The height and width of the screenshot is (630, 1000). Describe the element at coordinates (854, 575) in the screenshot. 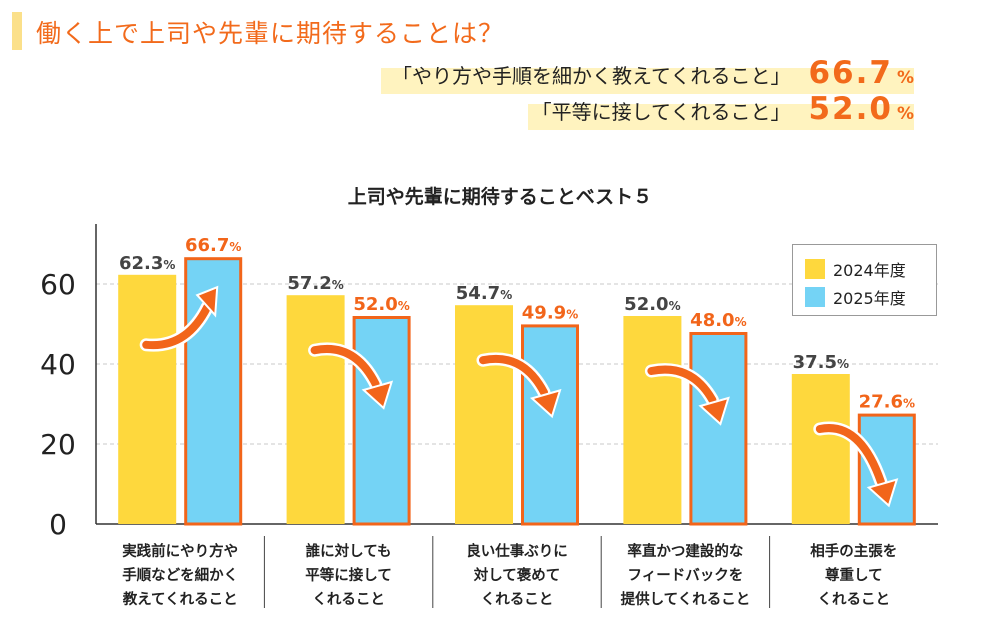

I see `category-label-5-line-2: 尊重して` at that location.